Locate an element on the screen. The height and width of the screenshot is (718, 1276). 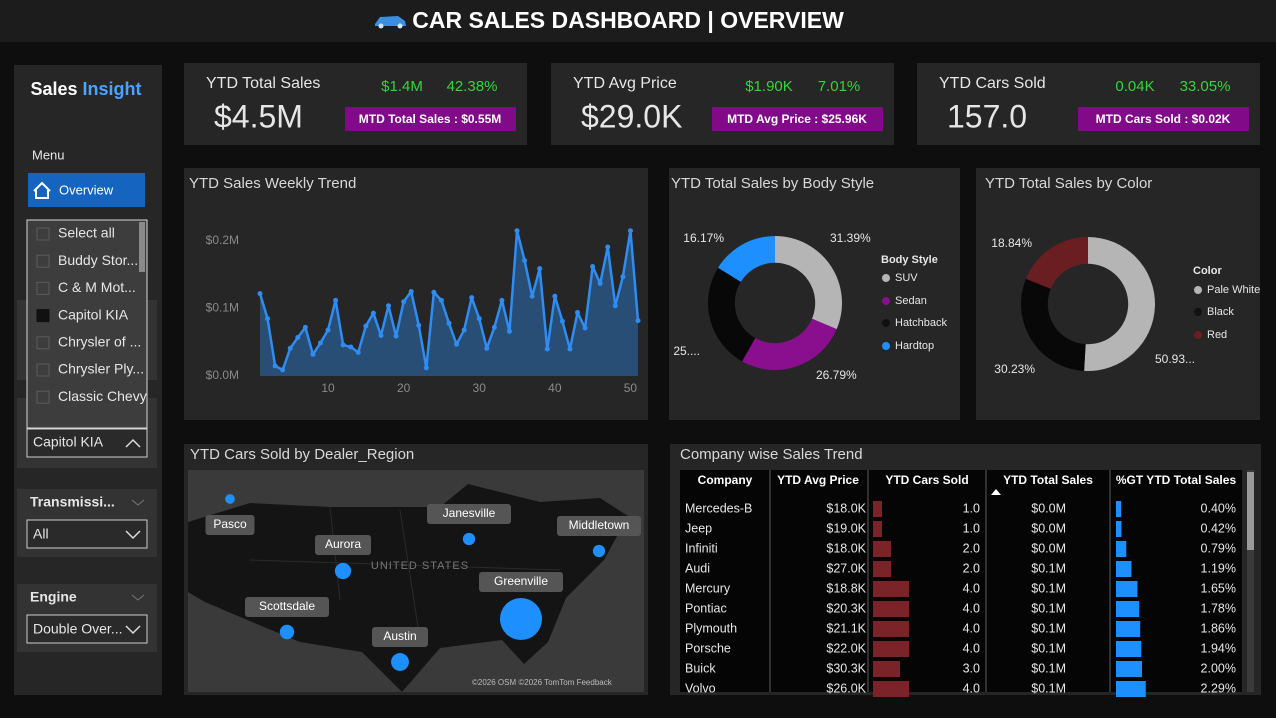
table-cell: 2.00% is located at coordinates (1218, 668).